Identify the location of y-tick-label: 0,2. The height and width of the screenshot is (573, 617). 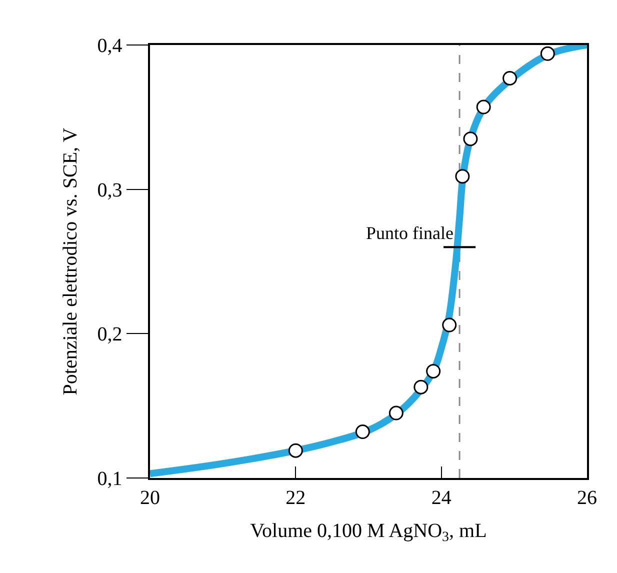
(109, 335).